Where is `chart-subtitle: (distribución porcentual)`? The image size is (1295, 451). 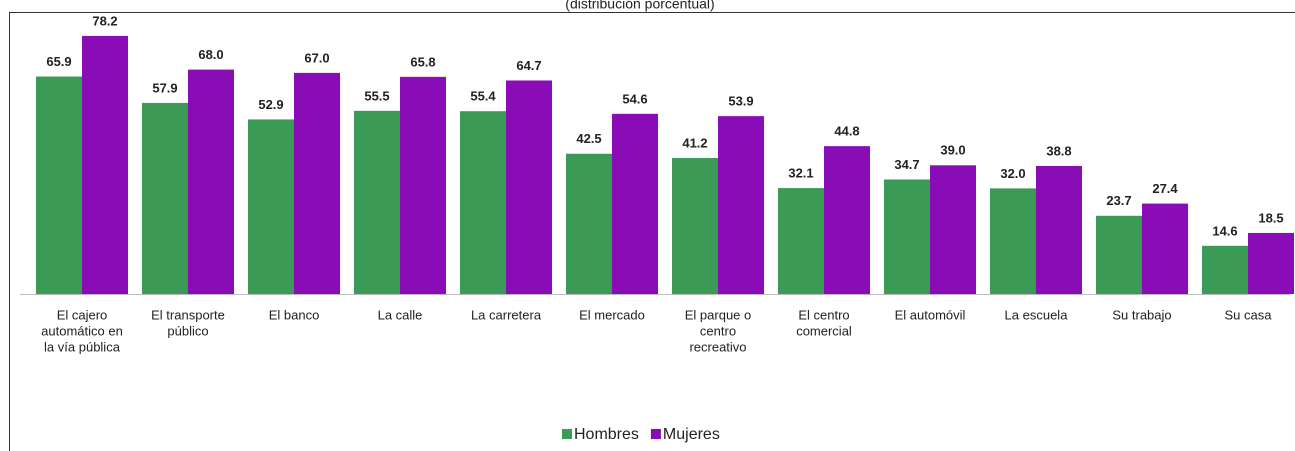 chart-subtitle: (distribución porcentual) is located at coordinates (639, 6).